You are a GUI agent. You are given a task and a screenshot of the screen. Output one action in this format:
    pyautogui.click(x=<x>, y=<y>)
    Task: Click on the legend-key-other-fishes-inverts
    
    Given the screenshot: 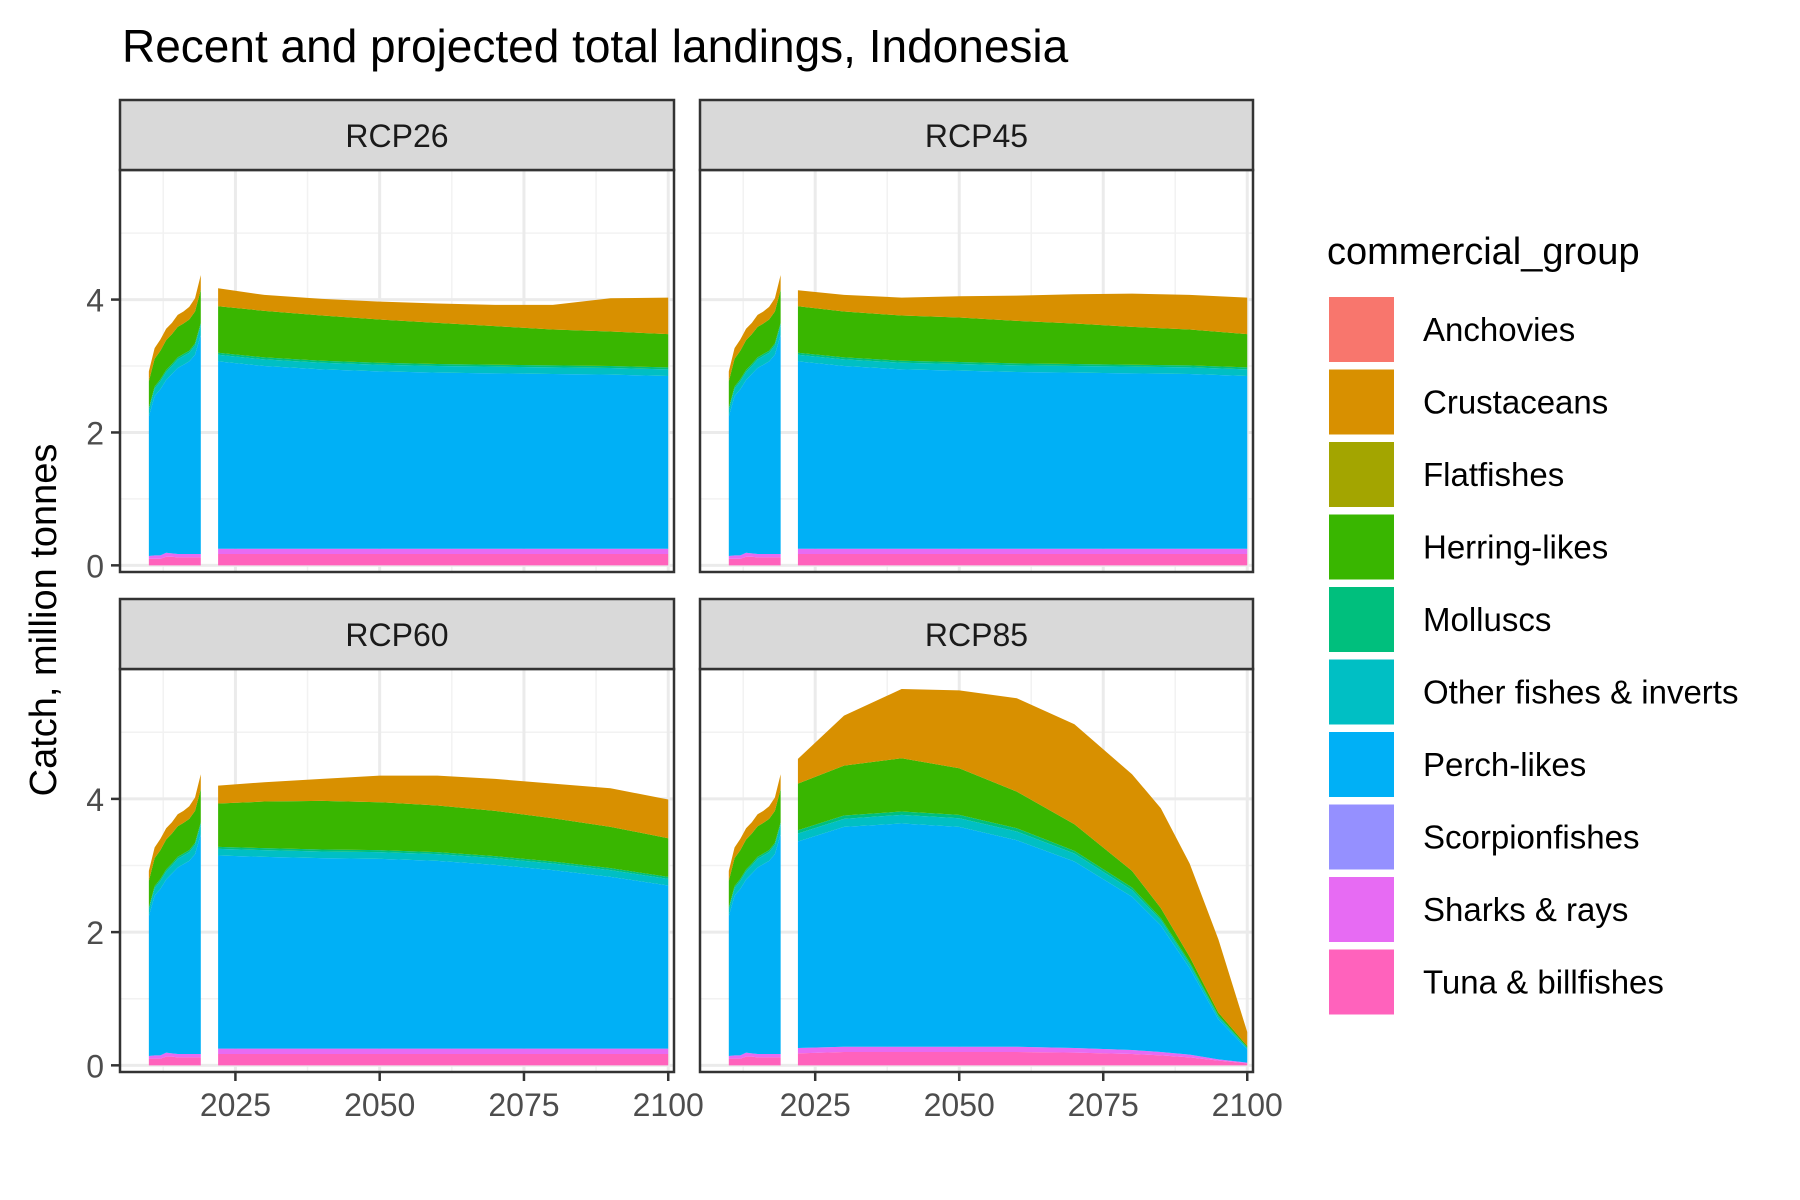 What is the action you would take?
    pyautogui.click(x=1361, y=692)
    